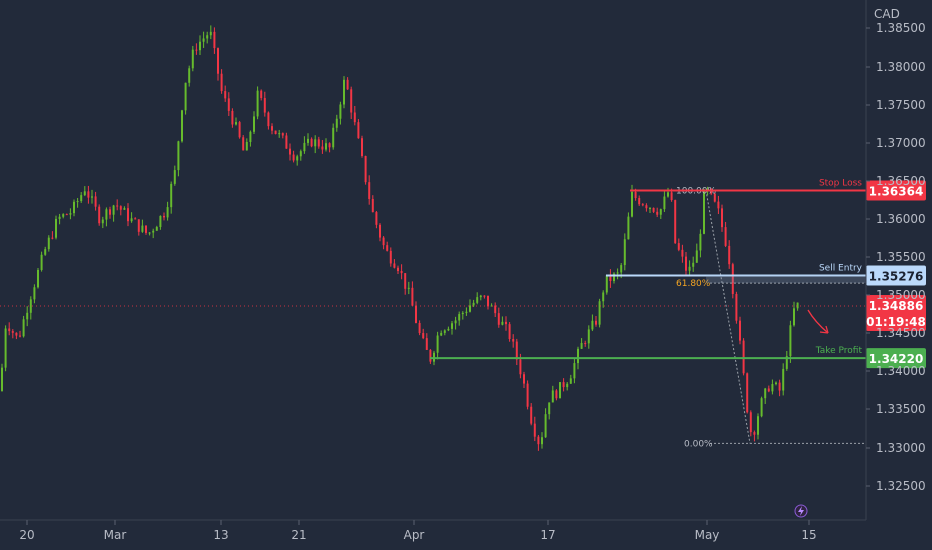 This screenshot has height=550, width=932. What do you see at coordinates (115, 535) in the screenshot?
I see `time-tick-label: Mar` at bounding box center [115, 535].